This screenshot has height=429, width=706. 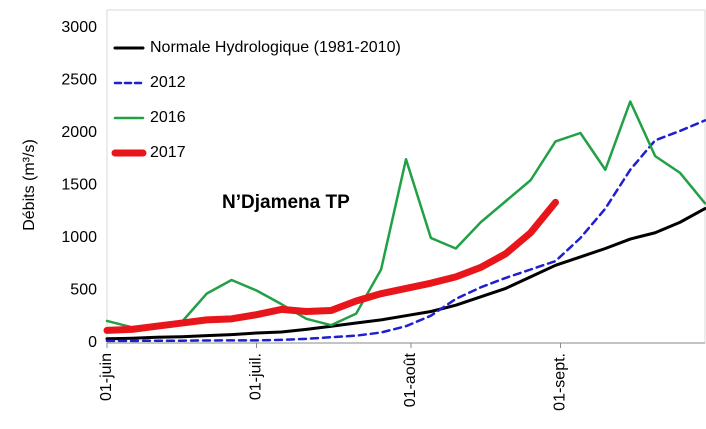 I want to click on legend-label: Normale Hydrologique (1981-2010), so click(x=275, y=47).